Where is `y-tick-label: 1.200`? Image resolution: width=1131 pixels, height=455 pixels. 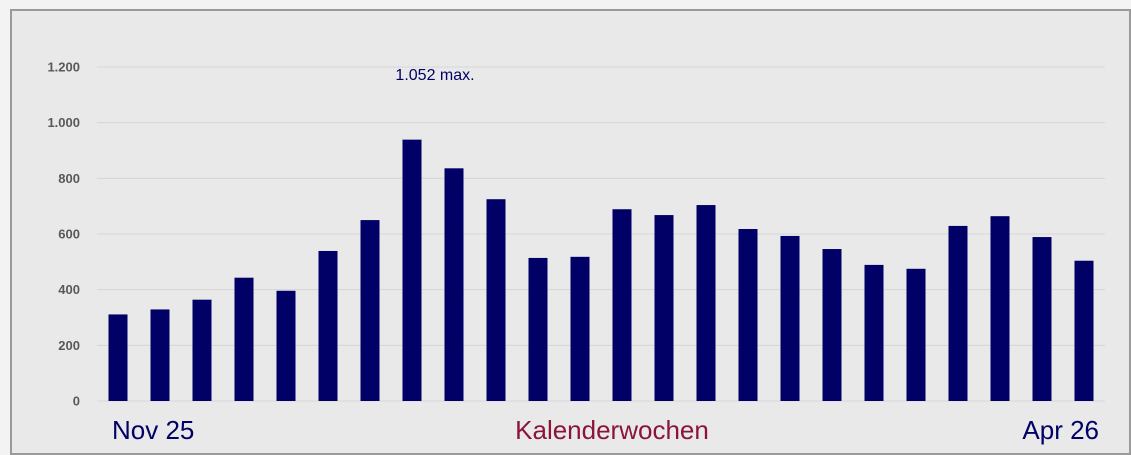
y-tick-label: 1.200 is located at coordinates (63, 66).